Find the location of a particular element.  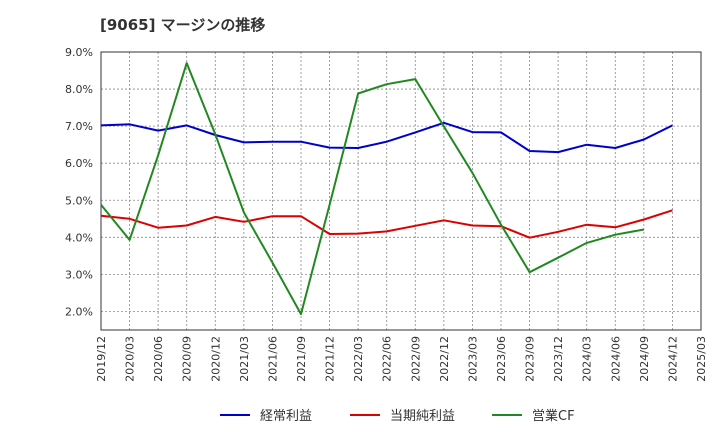

y-tick-label: 3.0% is located at coordinates (79, 274).